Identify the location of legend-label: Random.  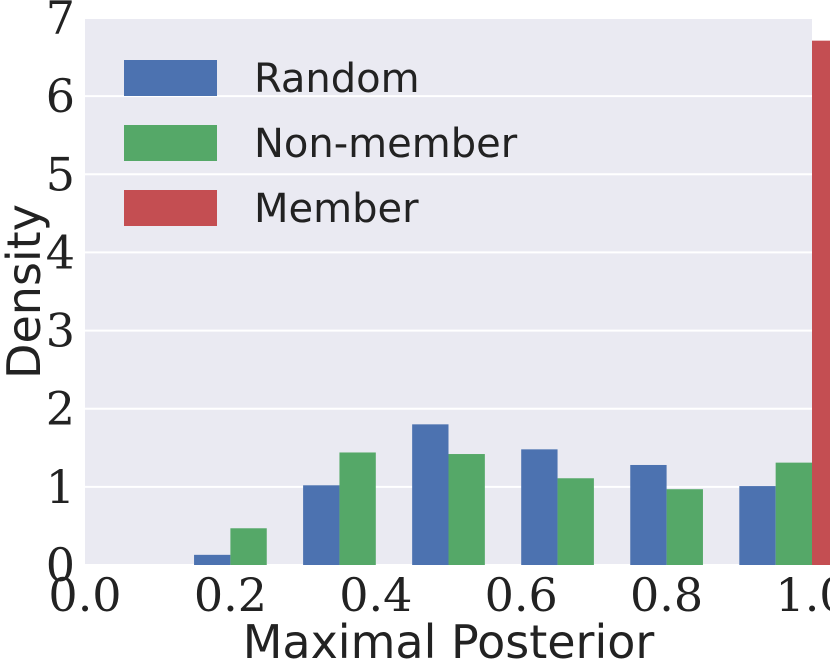
(337, 79).